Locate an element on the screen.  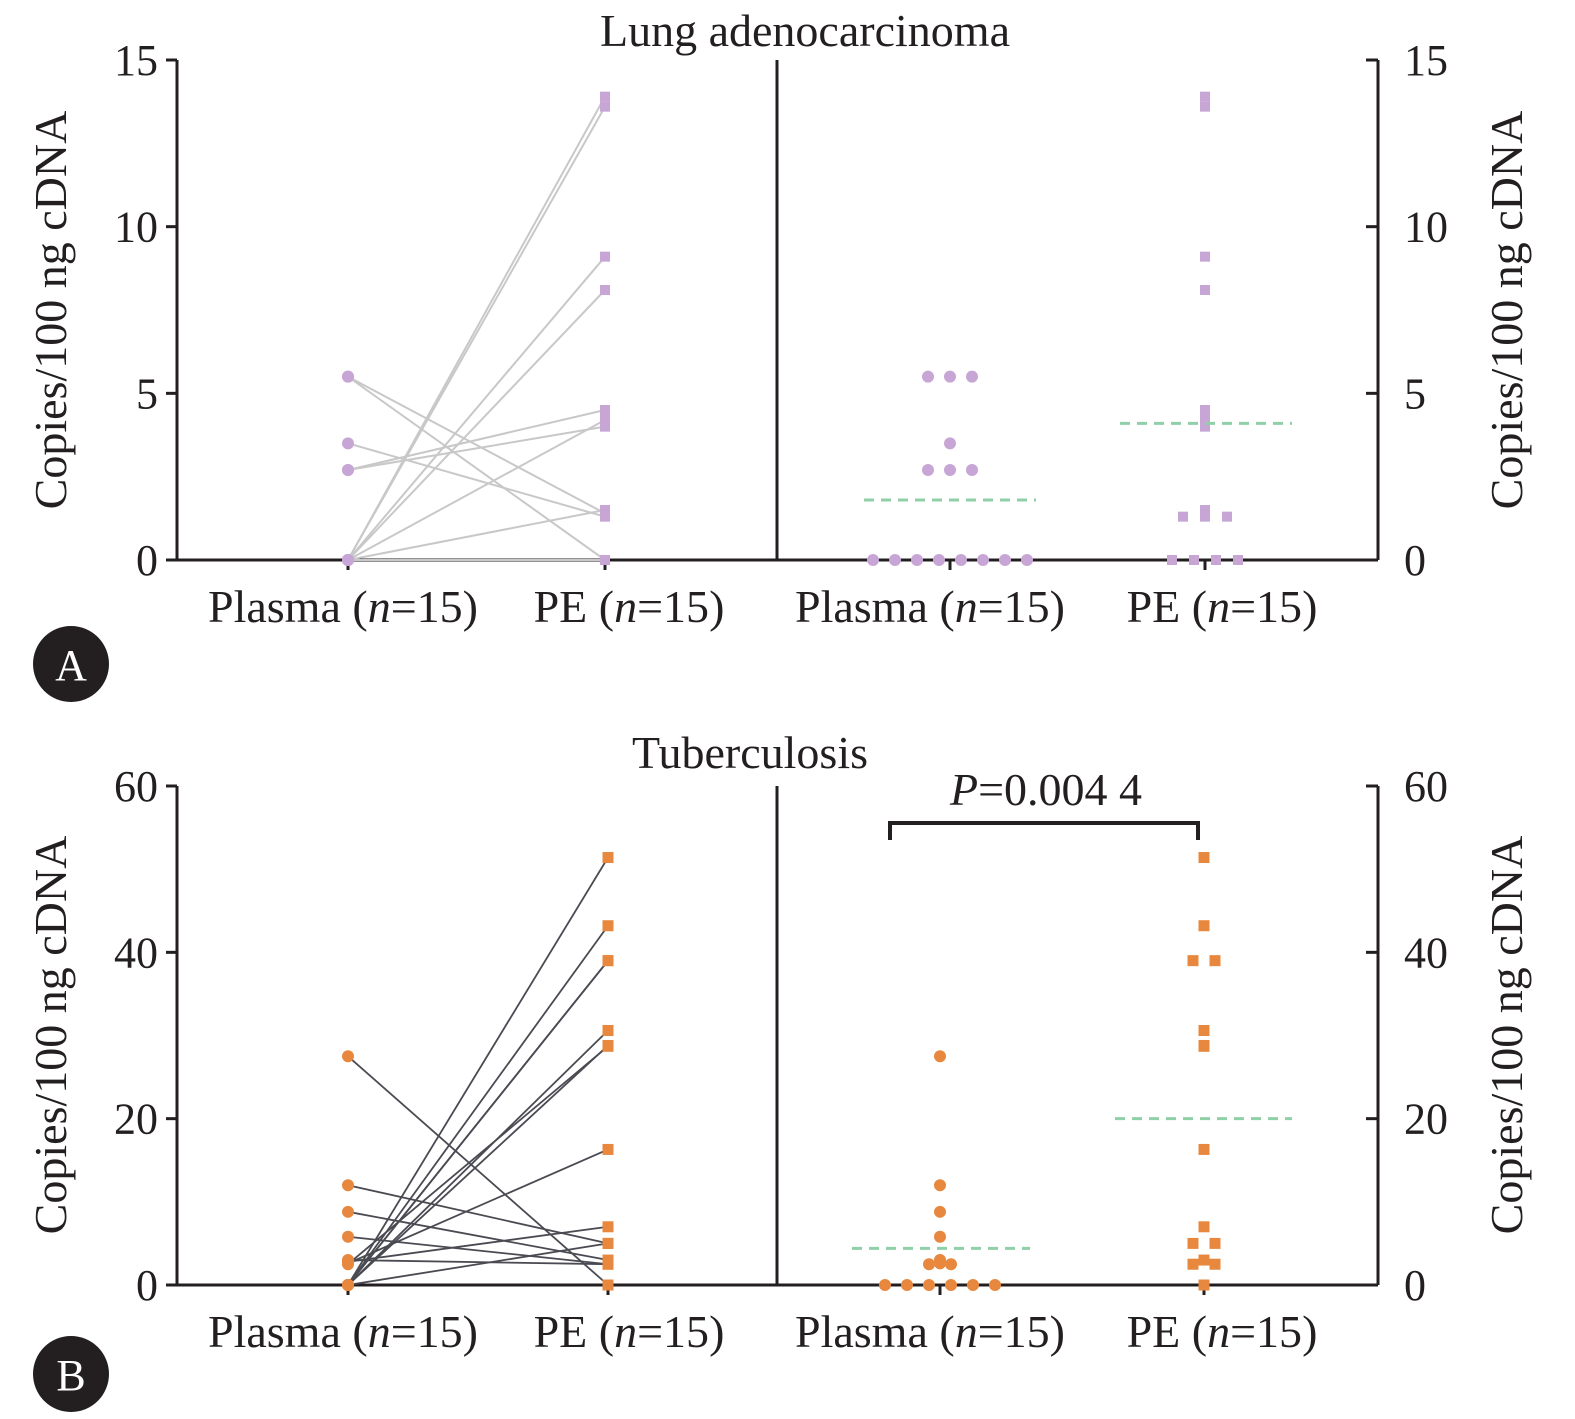
right-tick-label: 20 is located at coordinates (1426, 1119).